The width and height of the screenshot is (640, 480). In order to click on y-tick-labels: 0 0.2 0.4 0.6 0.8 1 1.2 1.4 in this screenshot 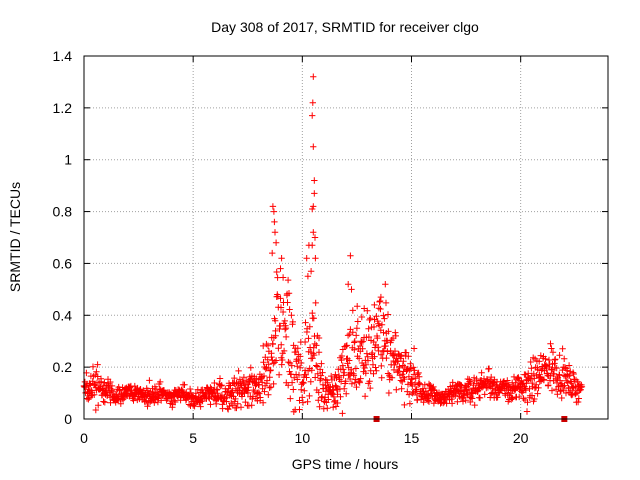, I will do `click(63, 237)`.